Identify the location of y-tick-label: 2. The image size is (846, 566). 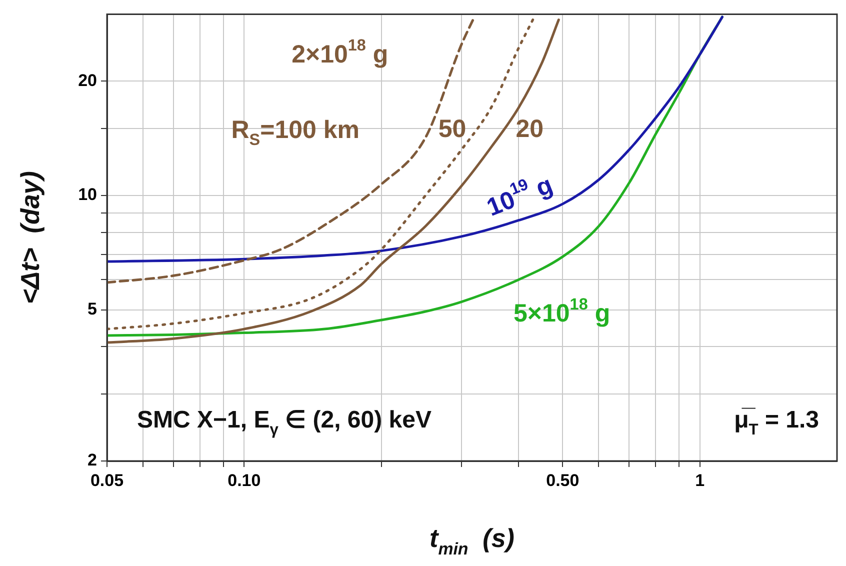
(92, 460).